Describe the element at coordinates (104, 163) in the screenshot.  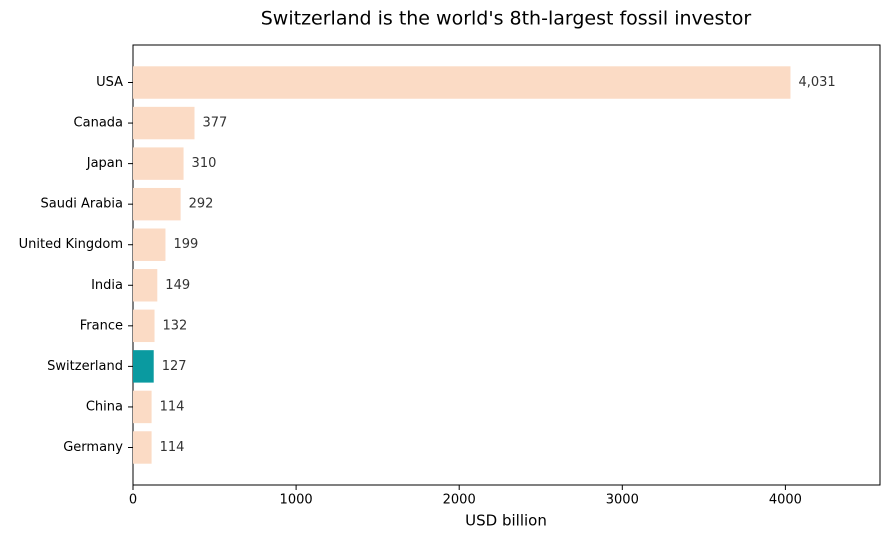
I see `y-tick-label: Japan` at that location.